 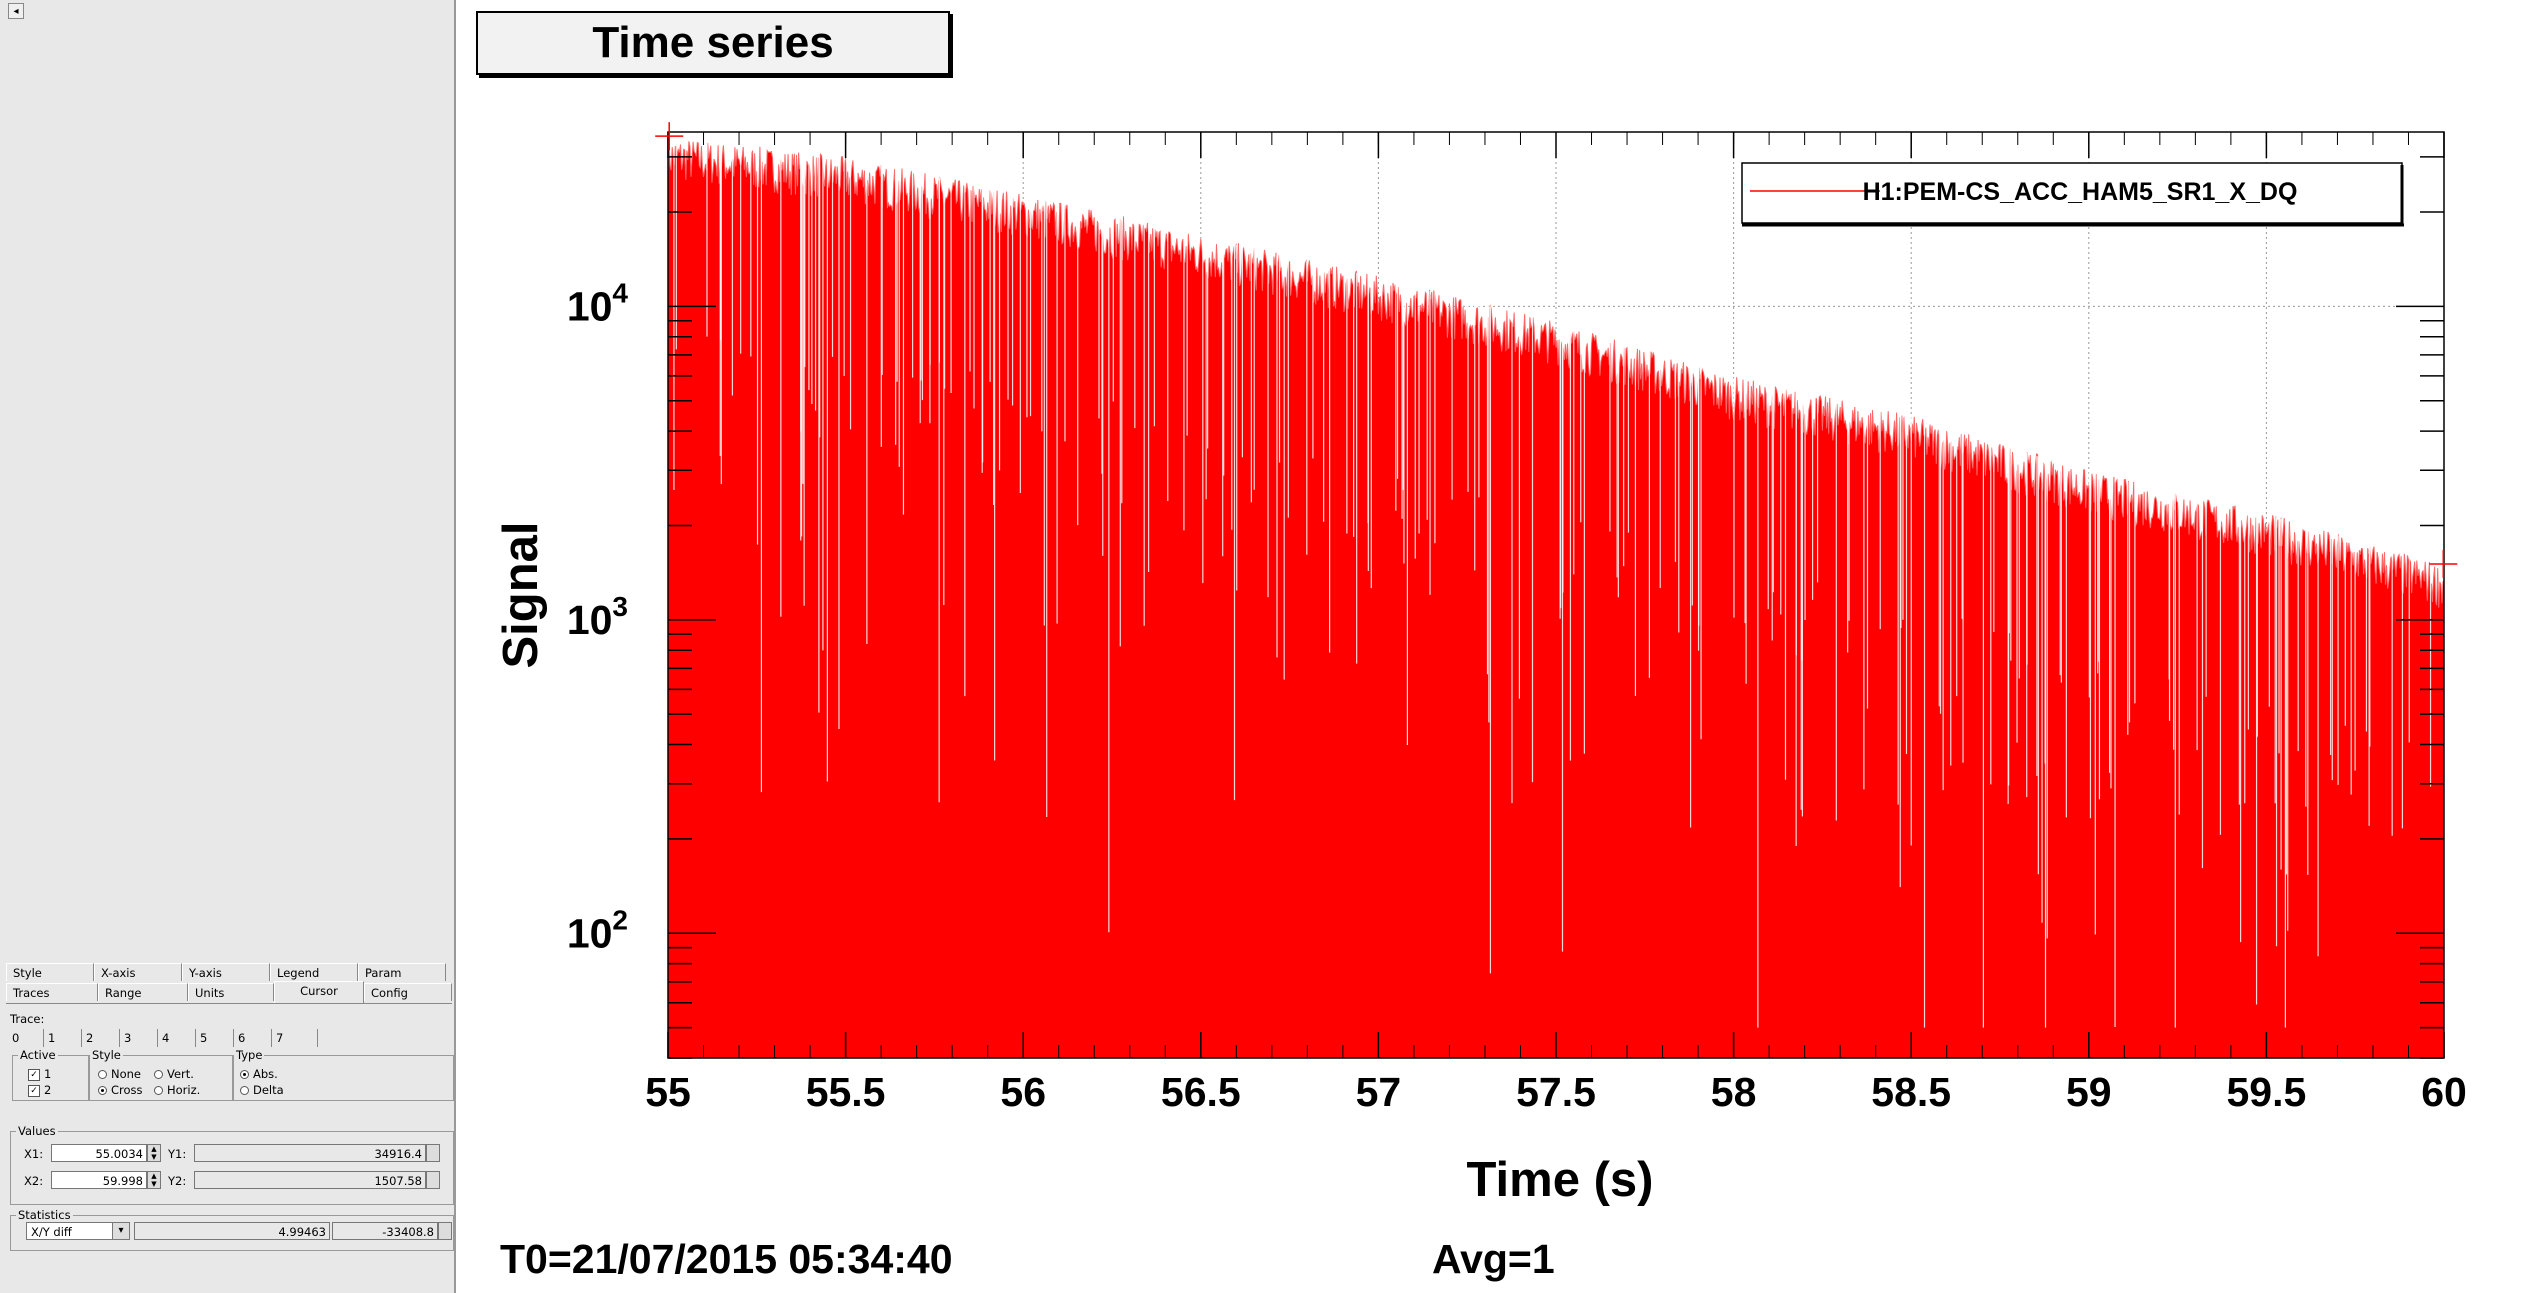 I want to click on style-none-label: None, so click(x=126, y=1074).